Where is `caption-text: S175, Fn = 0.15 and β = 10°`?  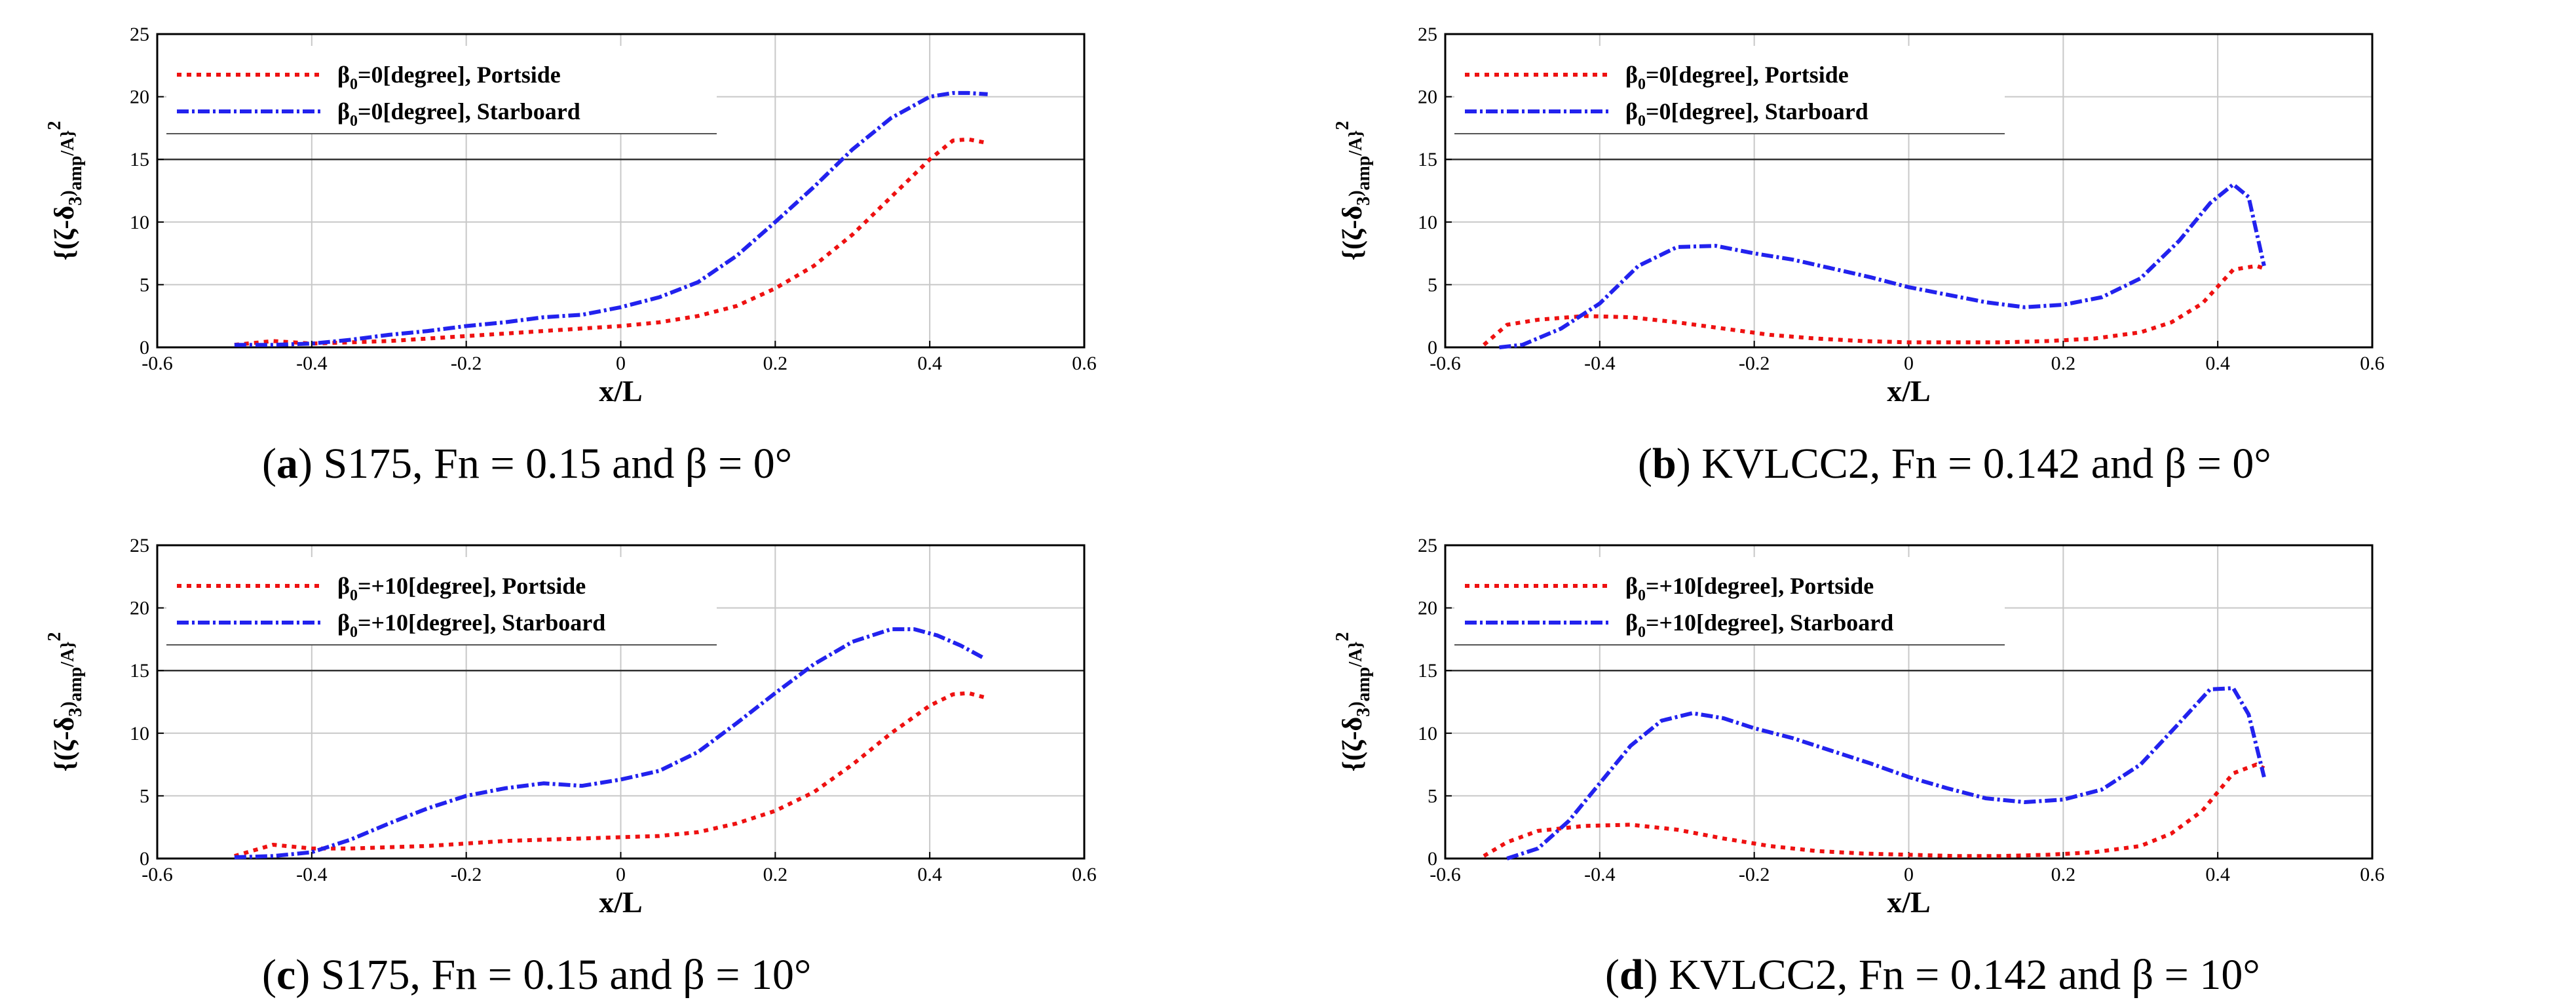 caption-text: S175, Fn = 0.15 and β = 10° is located at coordinates (566, 975).